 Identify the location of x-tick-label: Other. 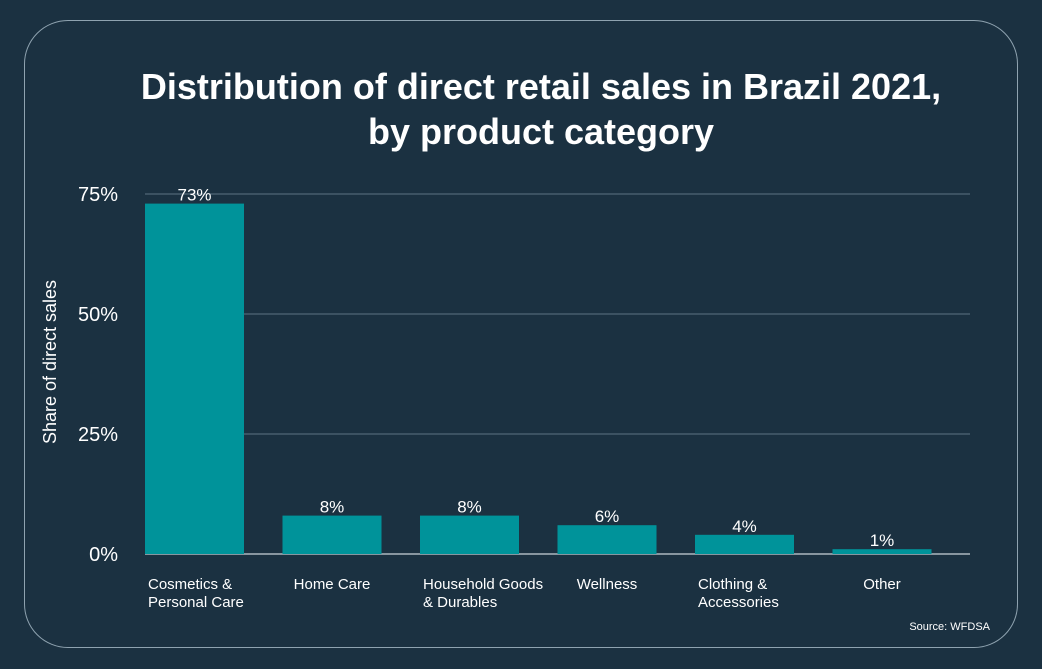
(882, 584).